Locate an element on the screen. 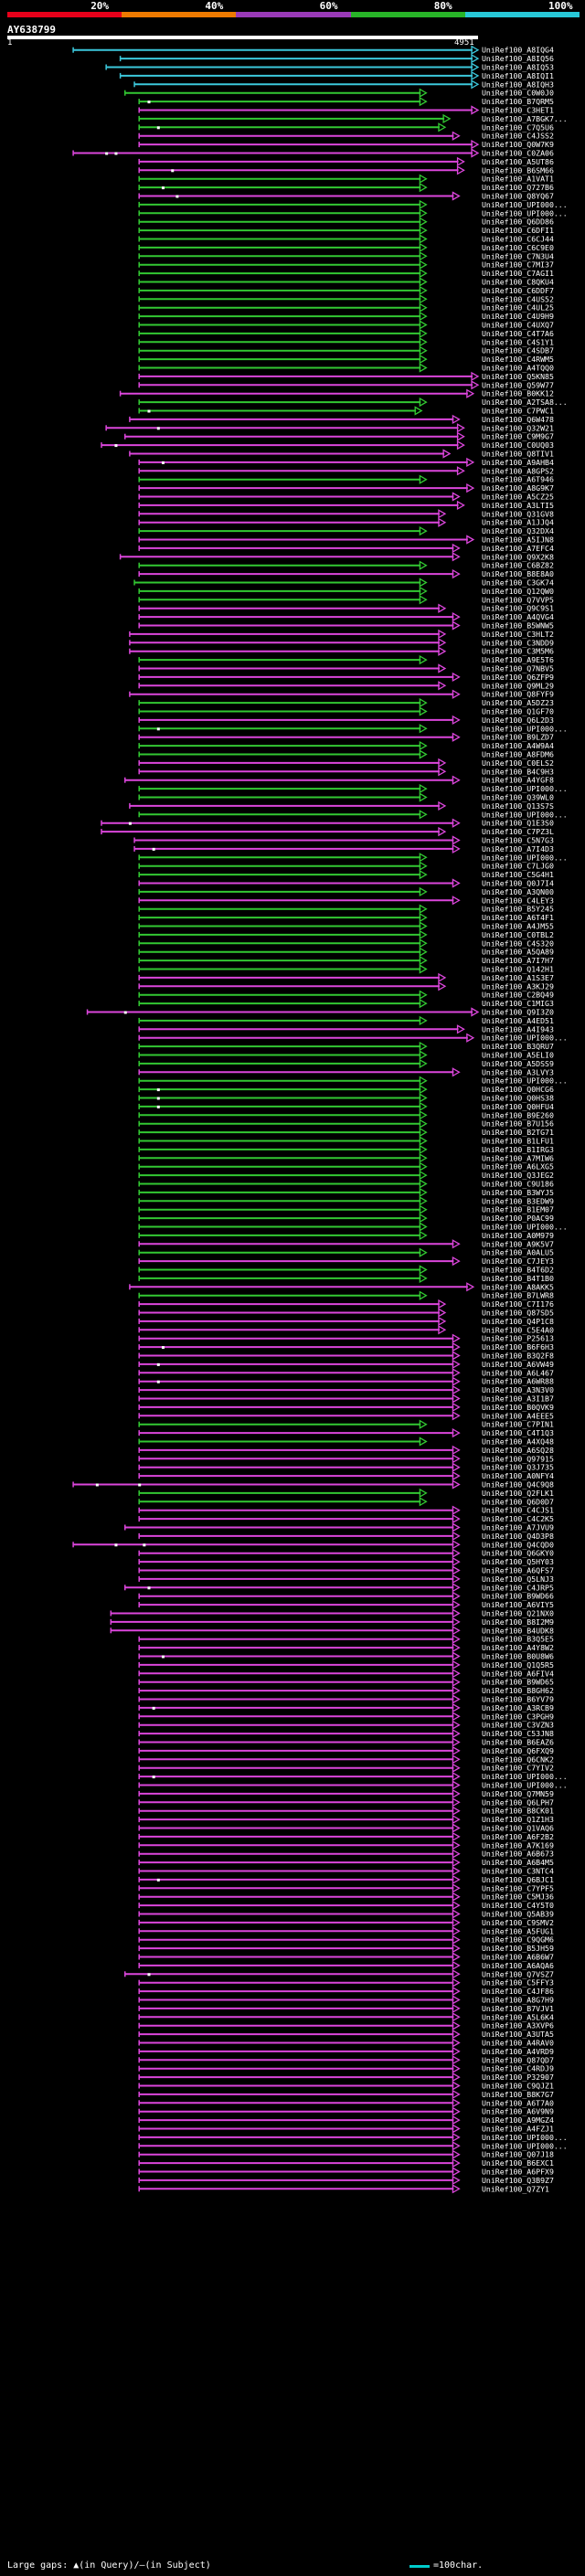 Image resolution: width=585 pixels, height=2576 pixels. hit-label: UniRef100_B8K7G7 is located at coordinates (518, 2094).